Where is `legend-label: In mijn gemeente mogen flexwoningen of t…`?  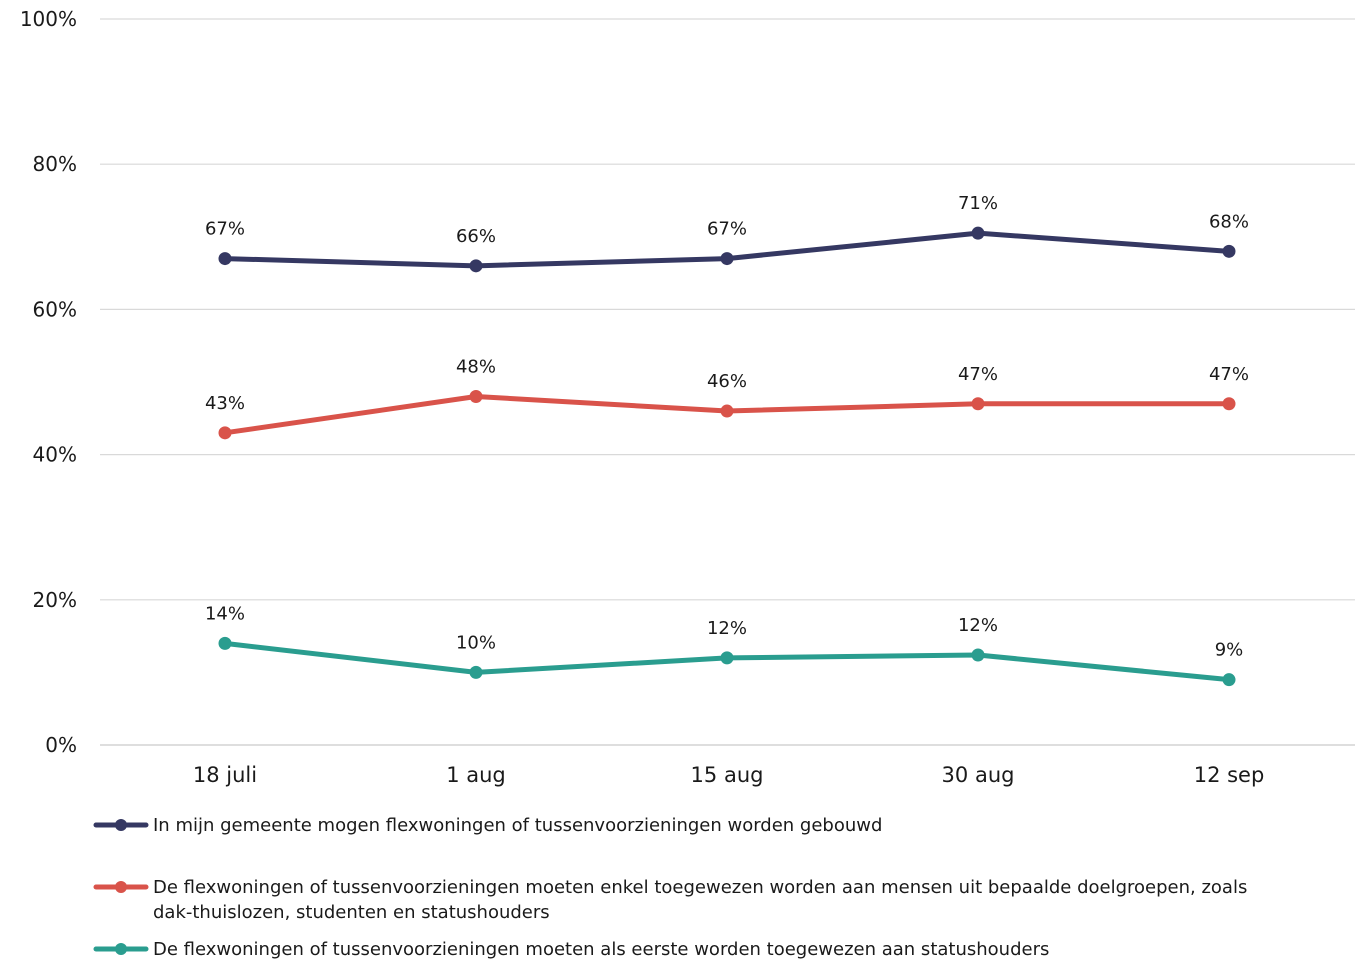 legend-label: In mijn gemeente mogen flexwoningen of t… is located at coordinates (517, 825).